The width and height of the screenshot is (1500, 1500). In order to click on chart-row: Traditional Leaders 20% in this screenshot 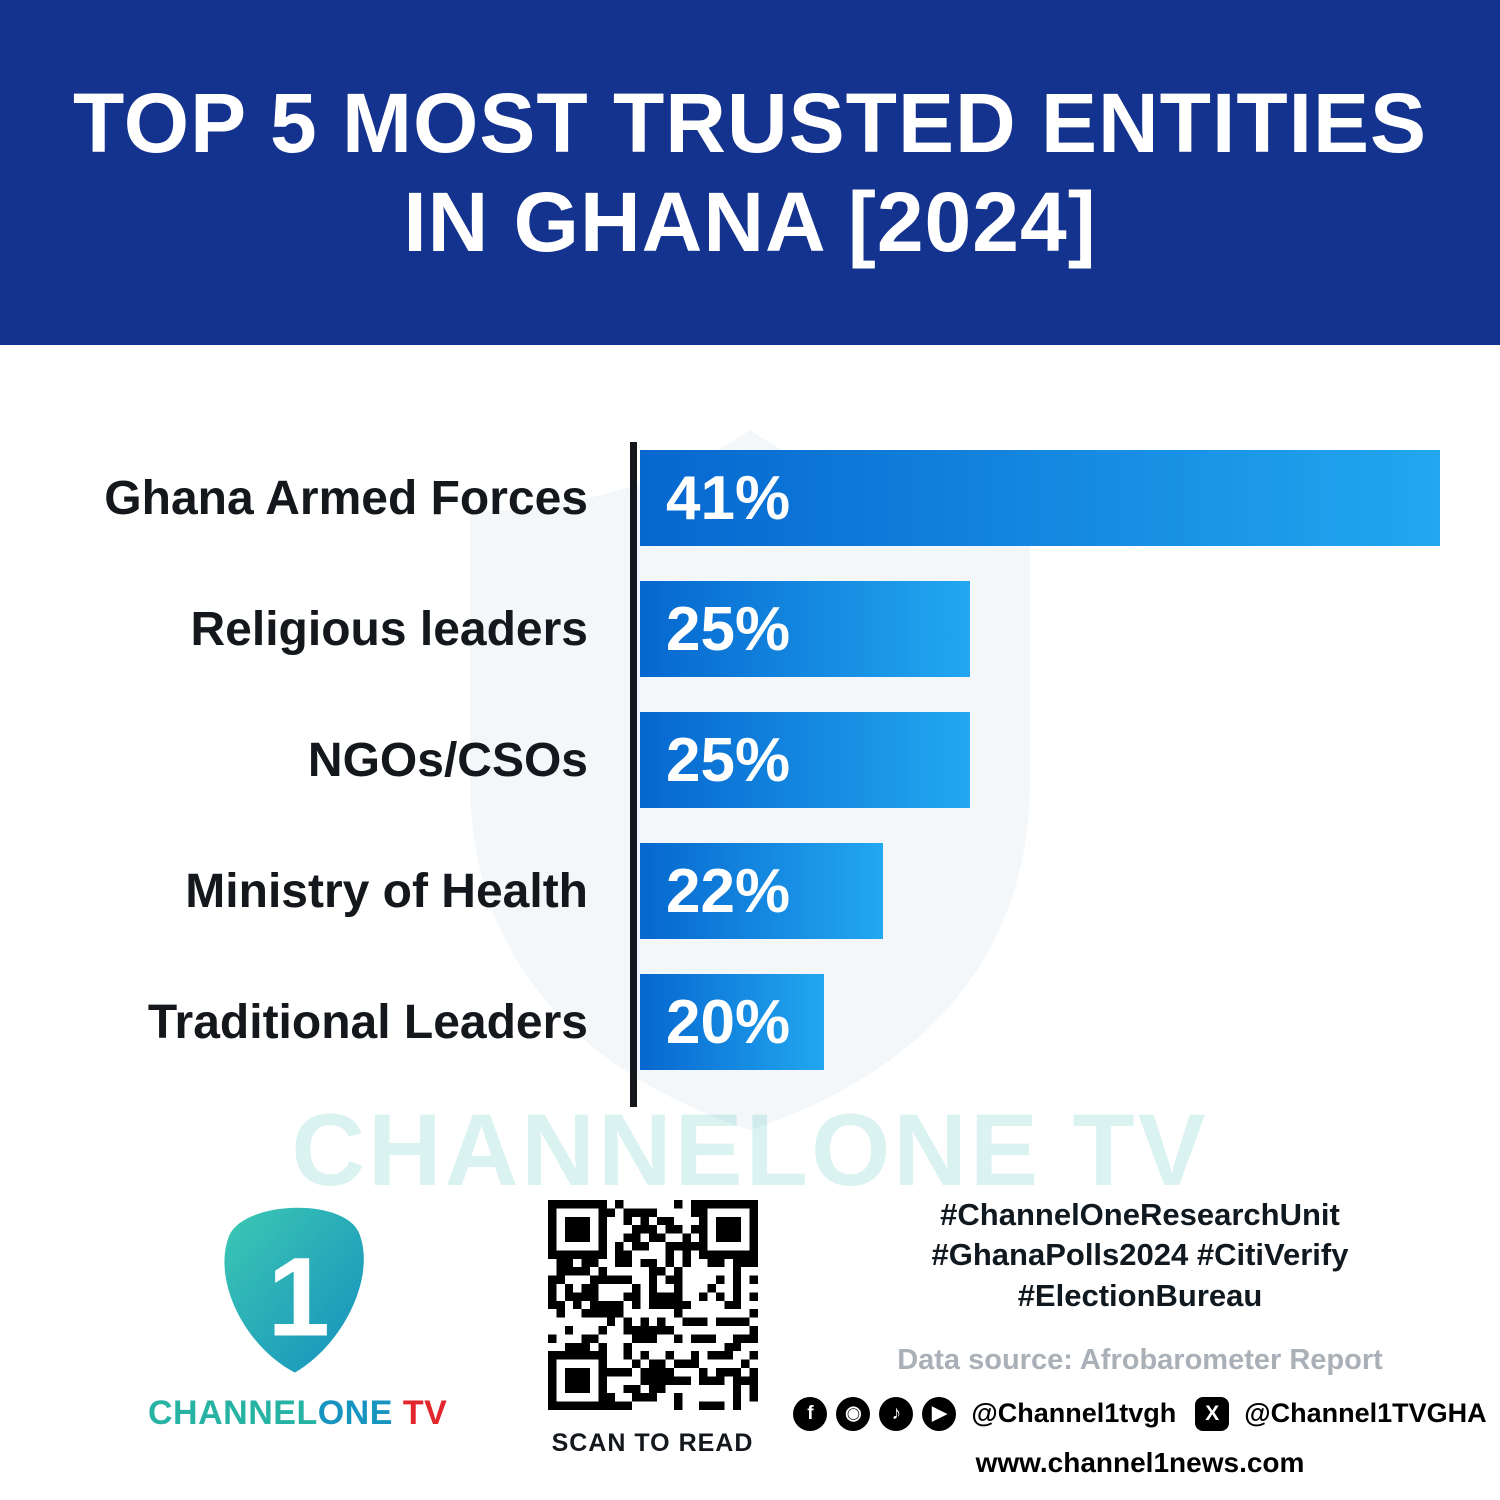, I will do `click(750, 1022)`.